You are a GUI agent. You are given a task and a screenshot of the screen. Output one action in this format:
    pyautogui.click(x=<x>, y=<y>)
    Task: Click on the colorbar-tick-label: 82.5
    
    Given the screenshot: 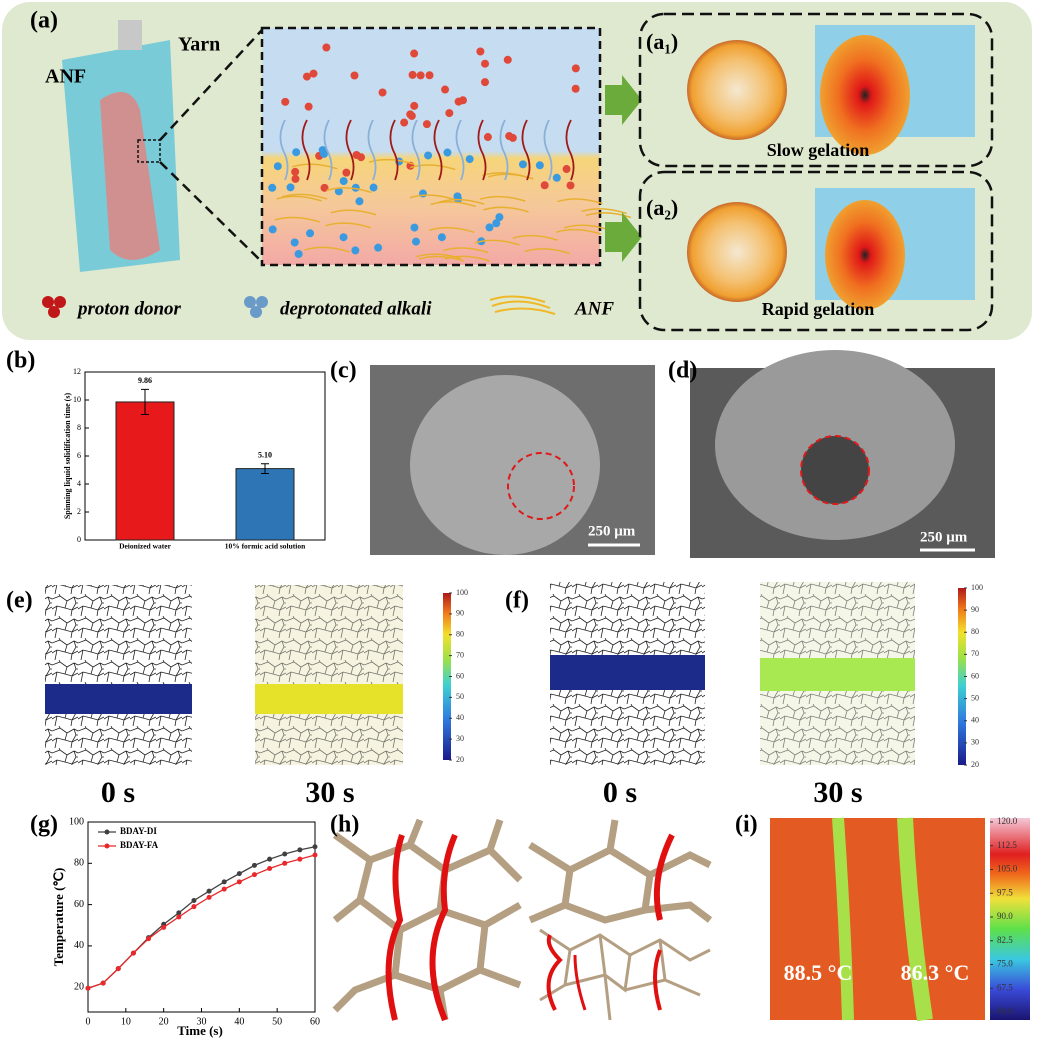 What is the action you would take?
    pyautogui.click(x=1005, y=940)
    